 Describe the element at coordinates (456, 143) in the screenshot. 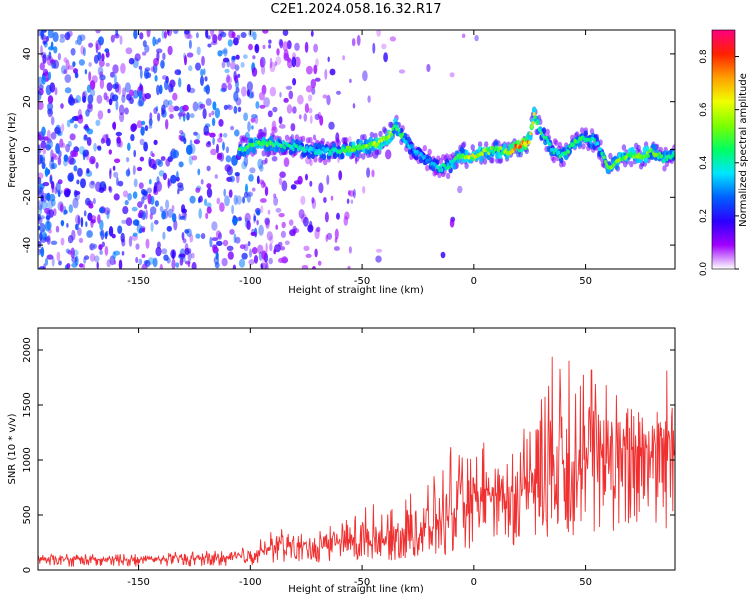

I see `spectrogram-signal-layer` at that location.